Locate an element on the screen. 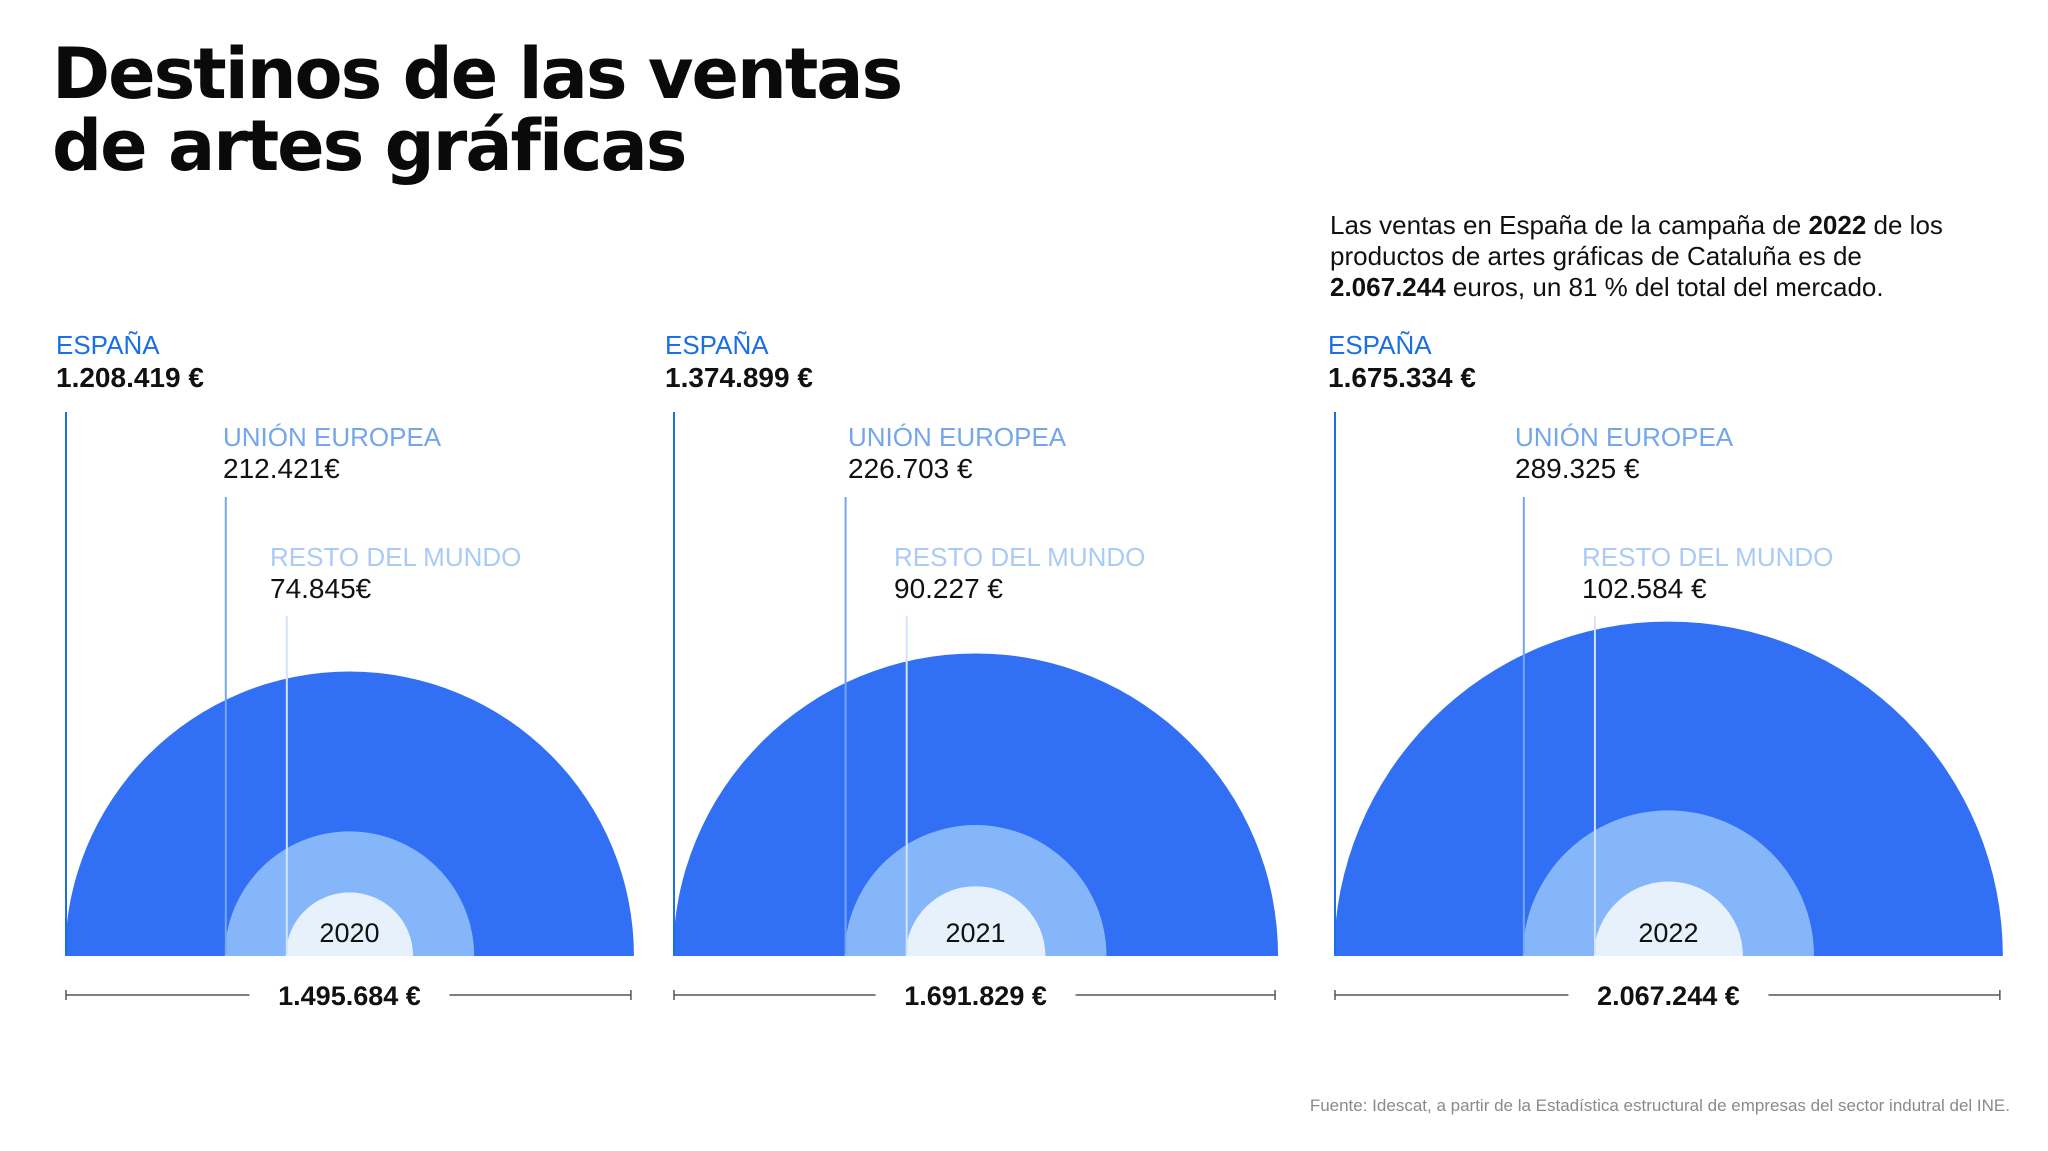 This screenshot has height=1151, width=2048. value-ue-2020: 212.421€ is located at coordinates (281, 468).